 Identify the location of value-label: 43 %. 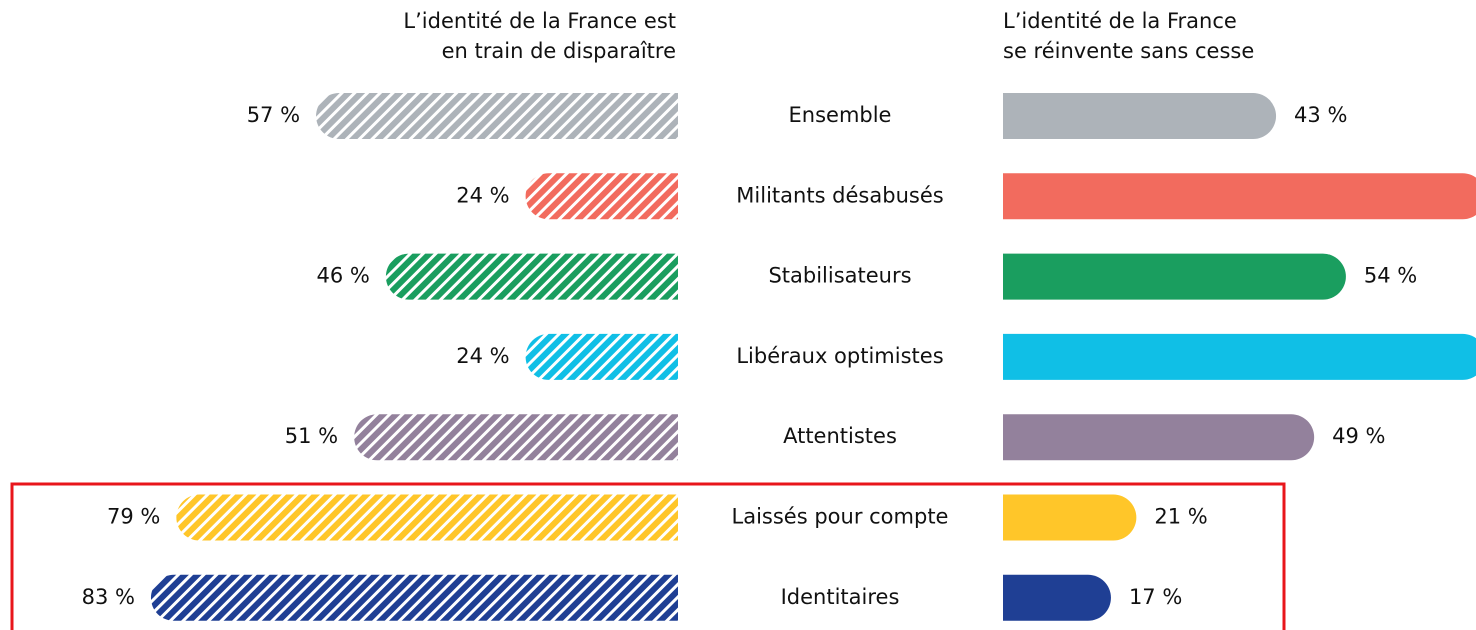
(1320, 115).